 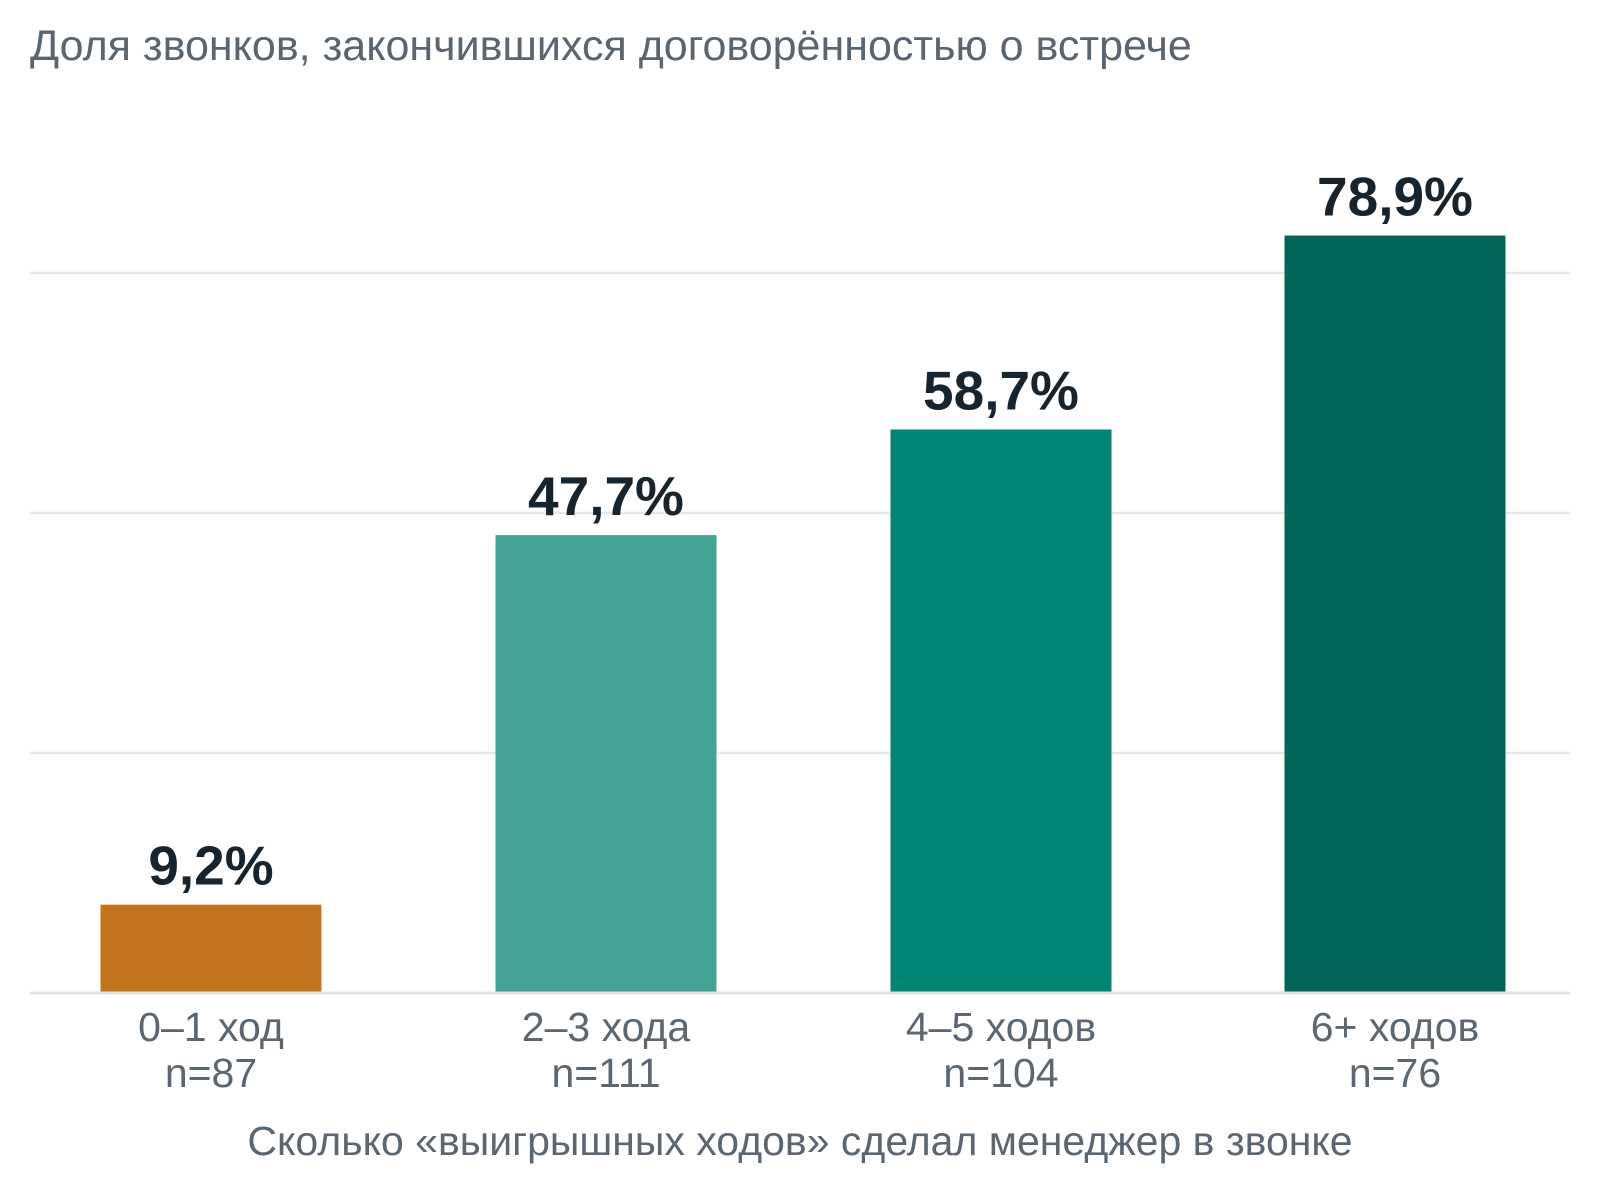 What do you see at coordinates (1001, 1027) in the screenshot?
I see `category-label: 4–5 ходов` at bounding box center [1001, 1027].